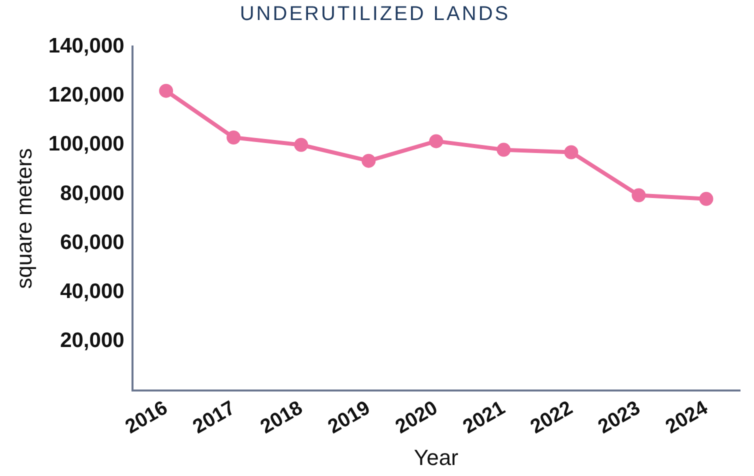 The height and width of the screenshot is (476, 754). I want to click on x-tick-label: 2023, so click(619, 417).